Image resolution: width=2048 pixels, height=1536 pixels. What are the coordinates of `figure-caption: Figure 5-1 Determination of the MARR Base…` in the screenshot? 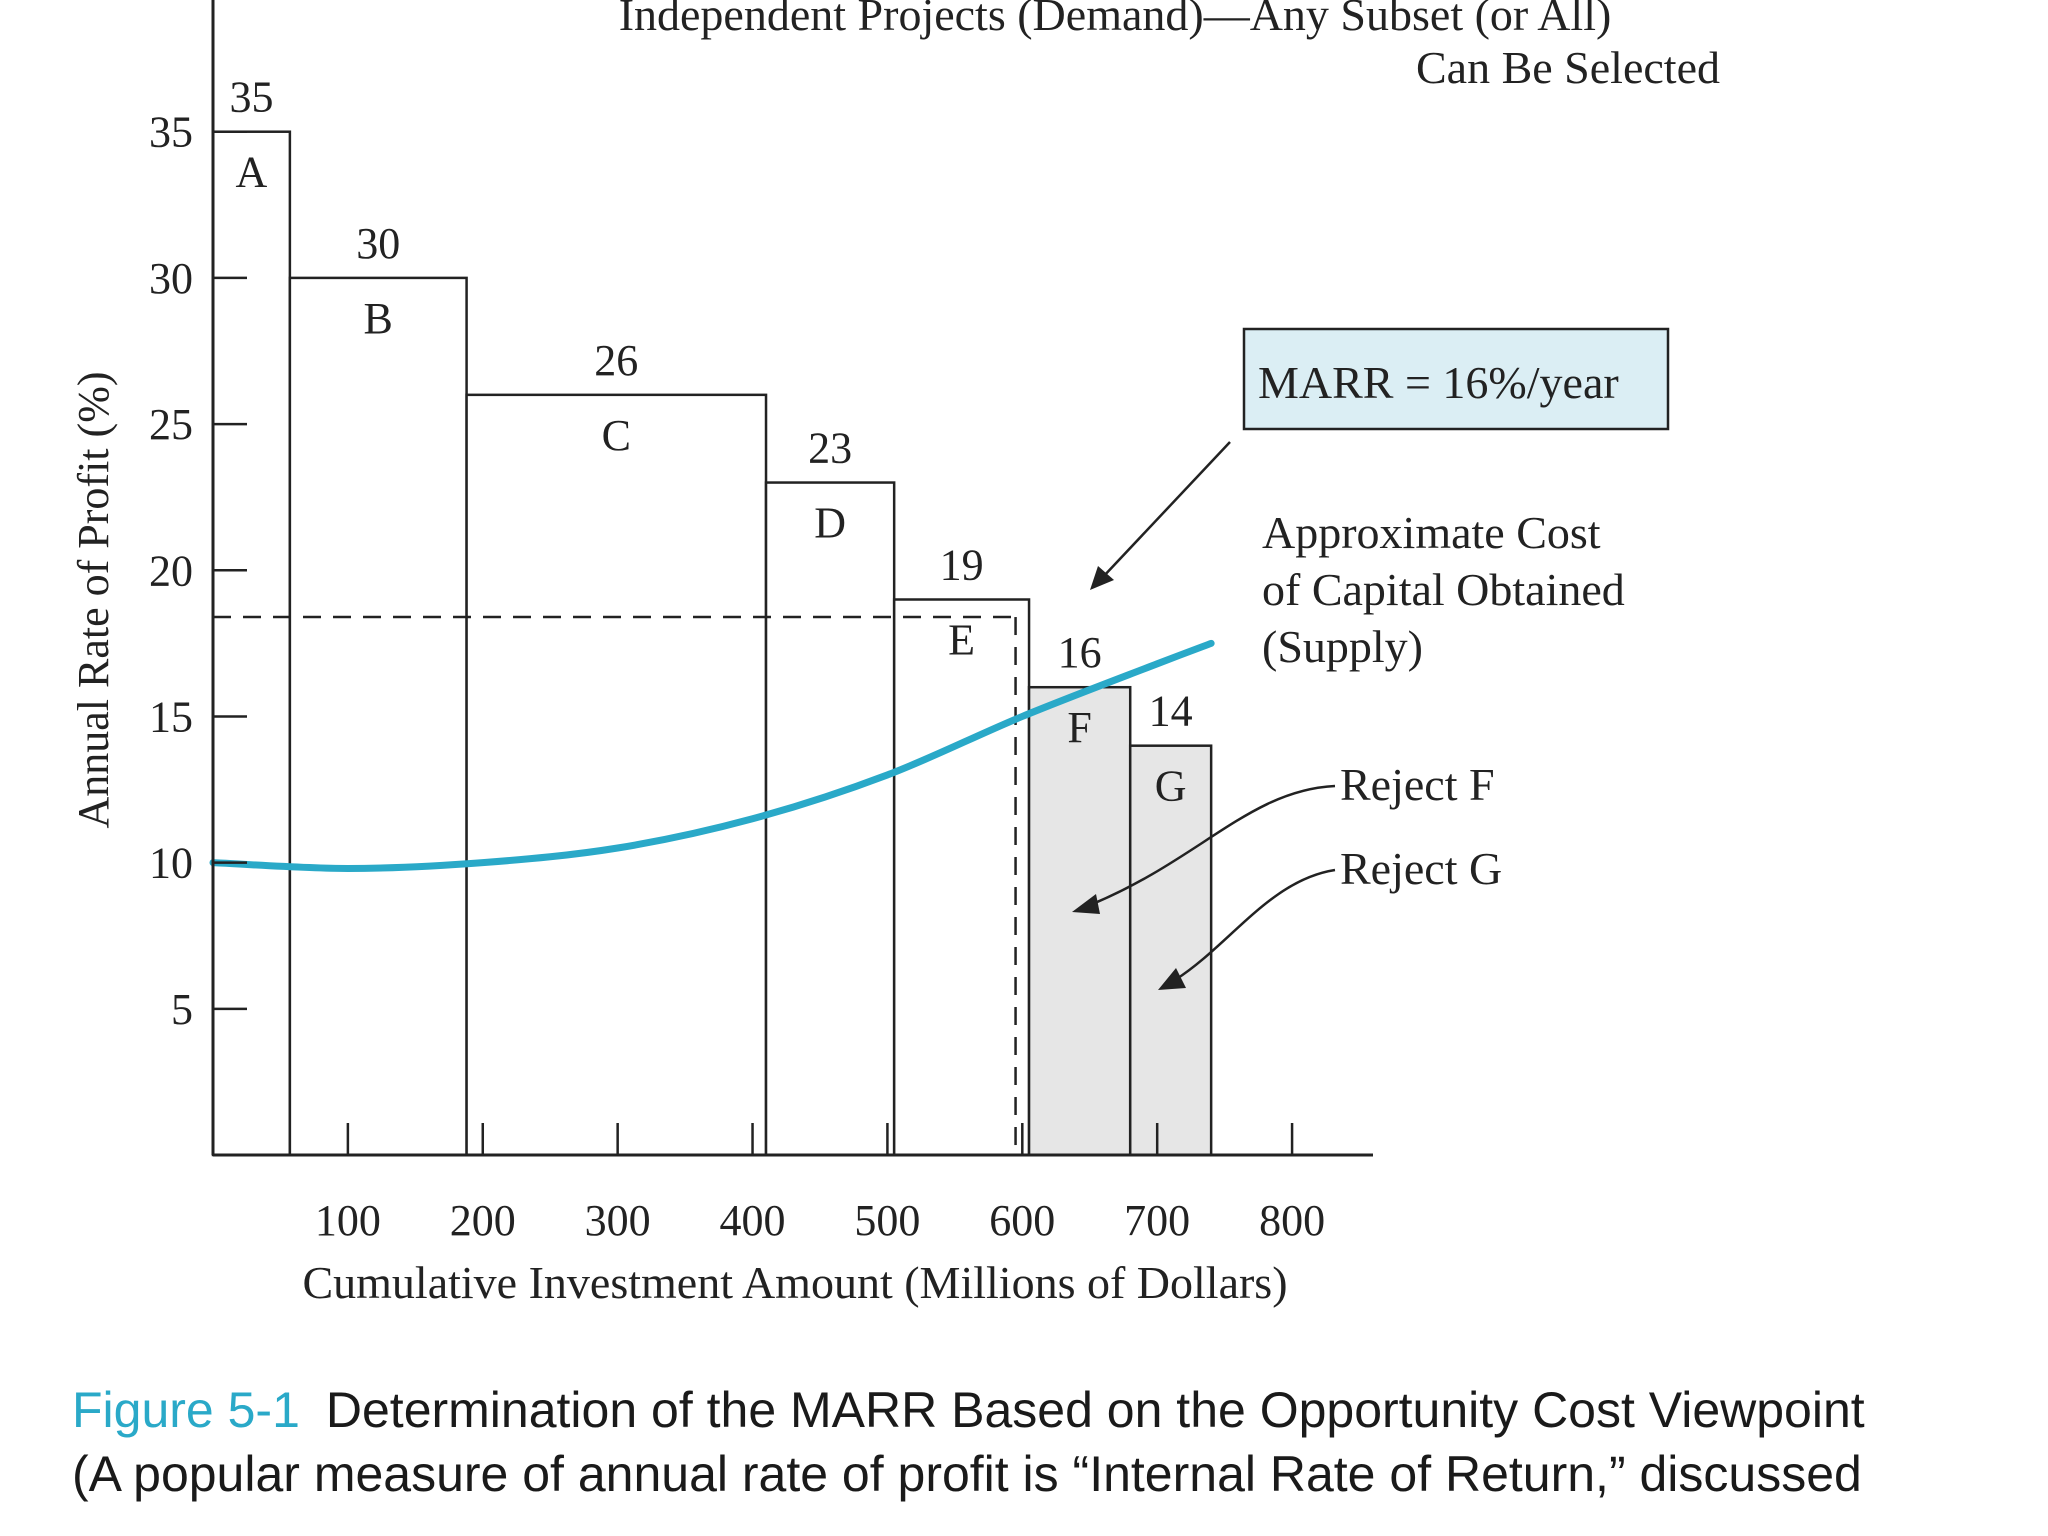 It's located at (1052, 1442).